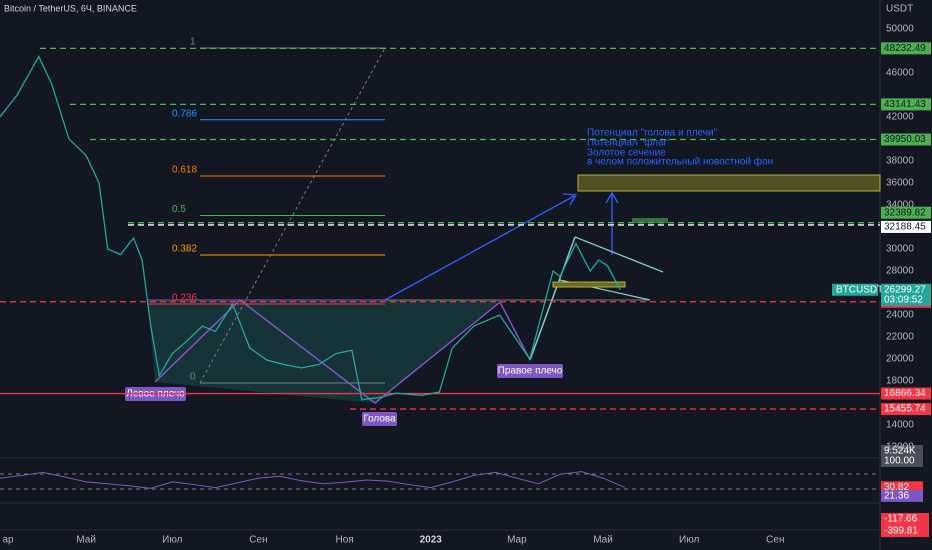  I want to click on currency: USDT, so click(899, 9).